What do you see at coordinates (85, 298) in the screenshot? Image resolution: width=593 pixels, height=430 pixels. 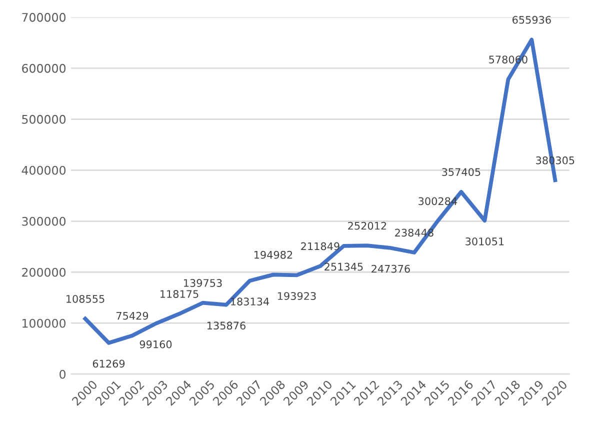 I see `data-label: 108555` at bounding box center [85, 298].